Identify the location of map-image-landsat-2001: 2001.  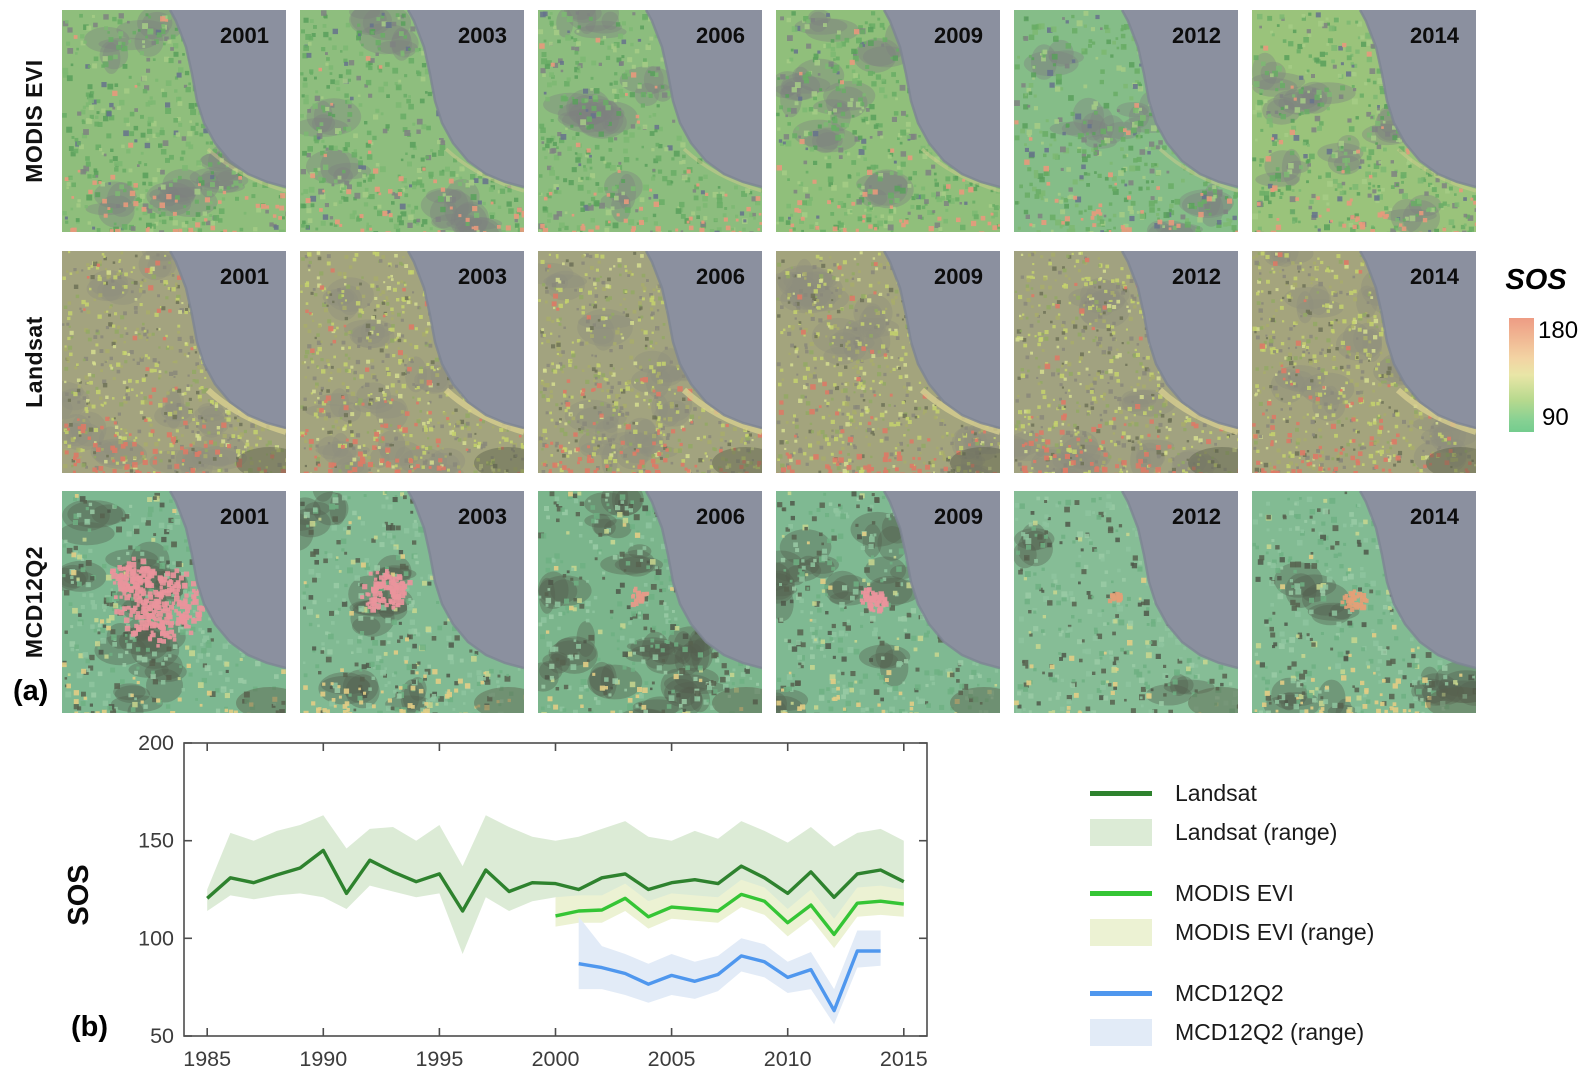
(174, 362).